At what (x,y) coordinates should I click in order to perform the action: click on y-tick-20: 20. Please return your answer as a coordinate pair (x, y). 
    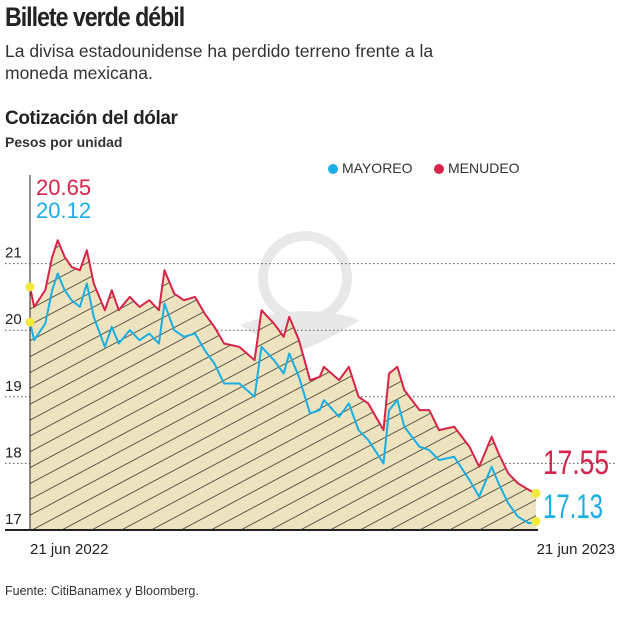
    Looking at the image, I should click on (13, 319).